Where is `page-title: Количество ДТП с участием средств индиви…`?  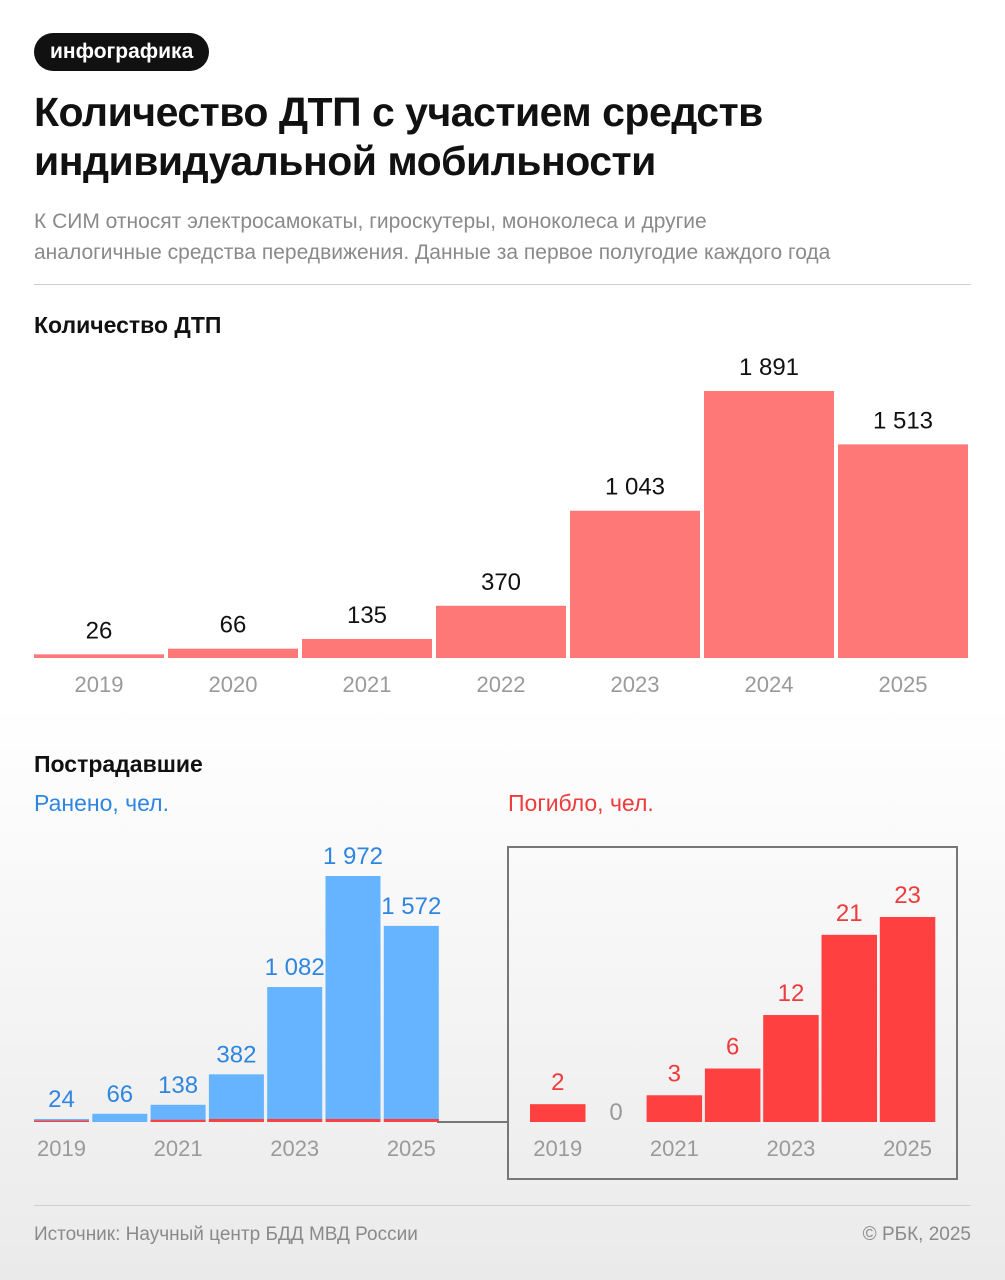 page-title: Количество ДТП с участием средств индиви… is located at coordinates (504, 137).